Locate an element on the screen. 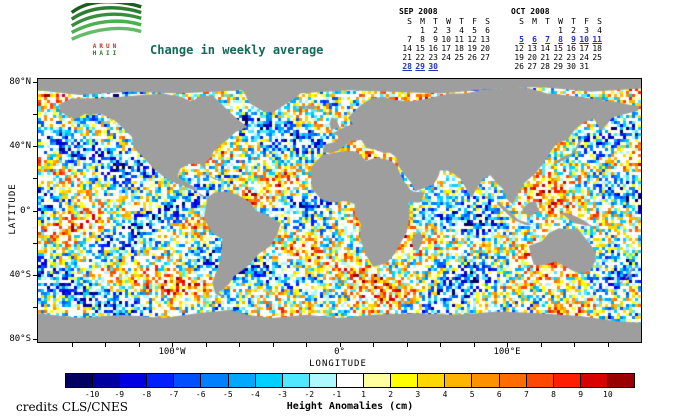  colorbar-tick-label: 6 is located at coordinates (499, 394).